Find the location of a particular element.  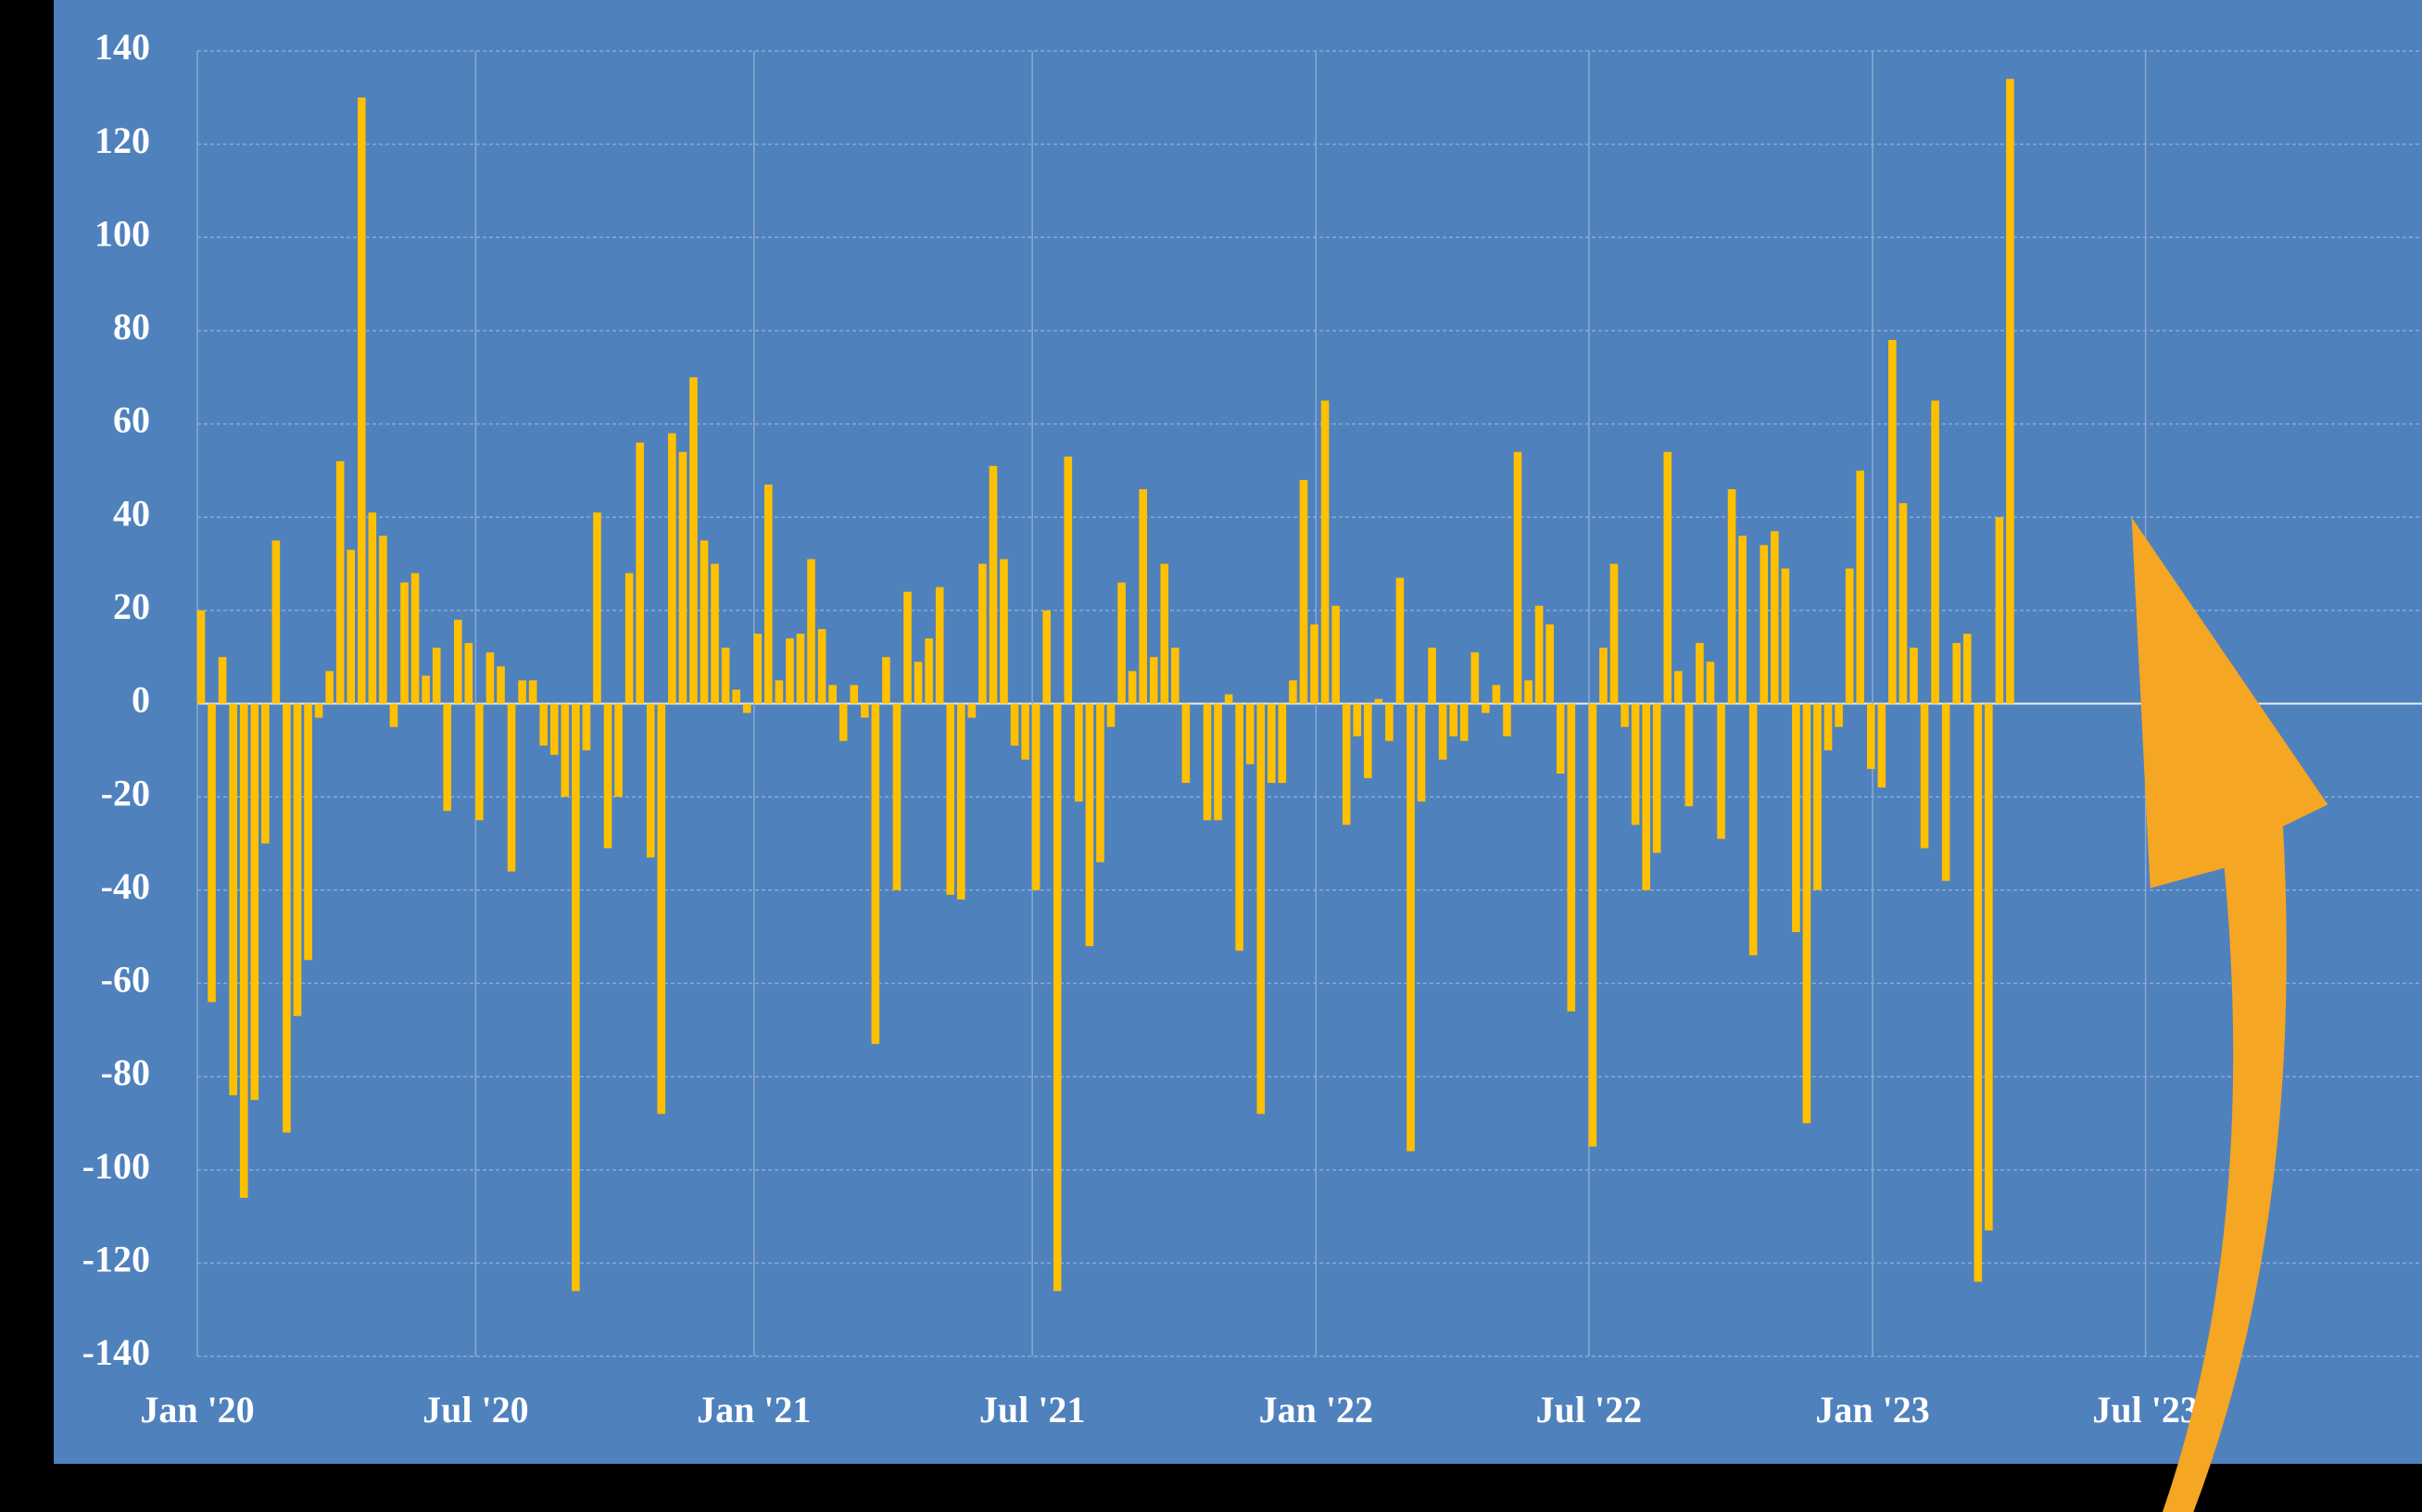

y-tick-label: -60 is located at coordinates (126, 980).